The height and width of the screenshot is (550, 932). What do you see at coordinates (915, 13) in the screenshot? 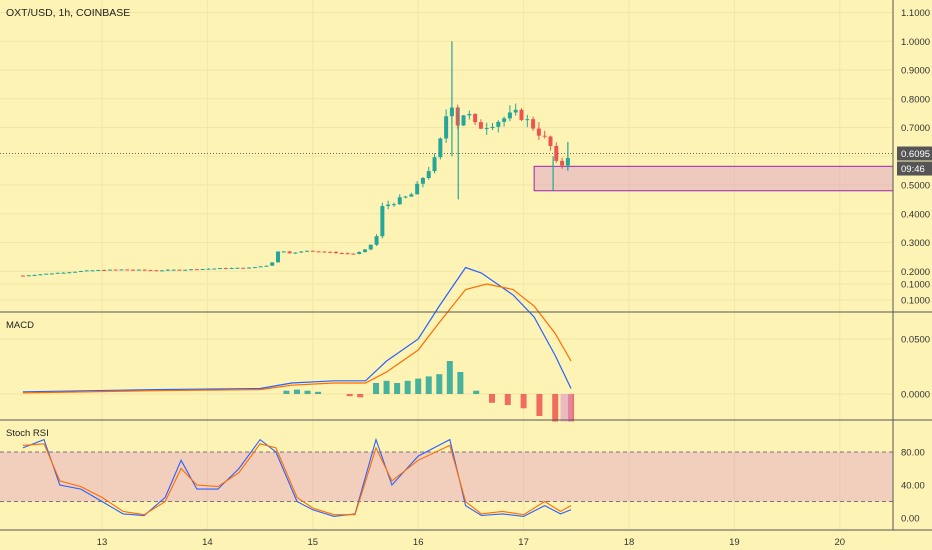
I see `price-tick-label: 1.1000` at bounding box center [915, 13].